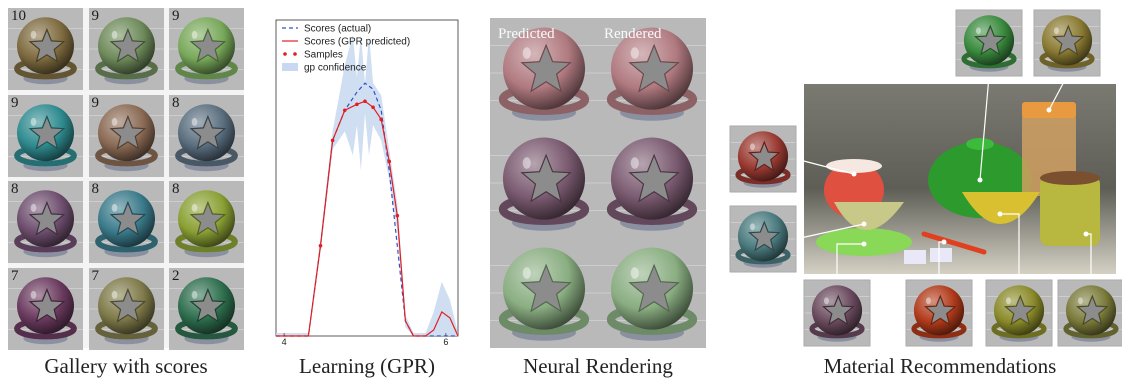  What do you see at coordinates (633, 34) in the screenshot?
I see `rendered-label: Rendered` at bounding box center [633, 34].